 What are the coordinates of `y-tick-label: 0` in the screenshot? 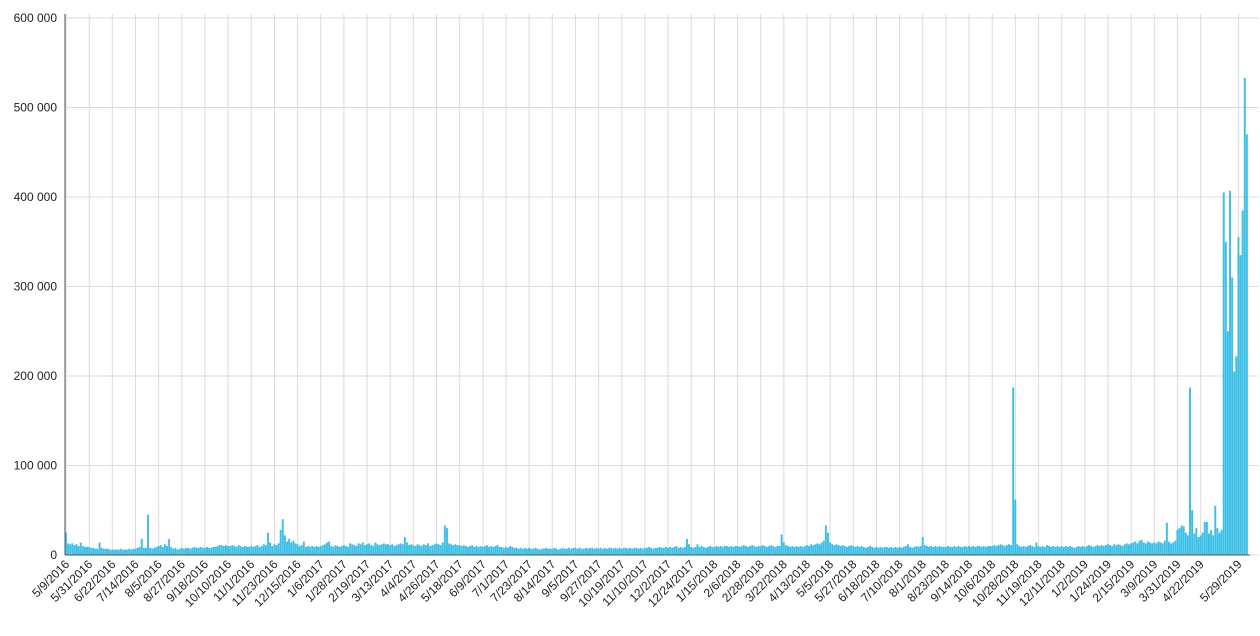 It's located at (53, 555).